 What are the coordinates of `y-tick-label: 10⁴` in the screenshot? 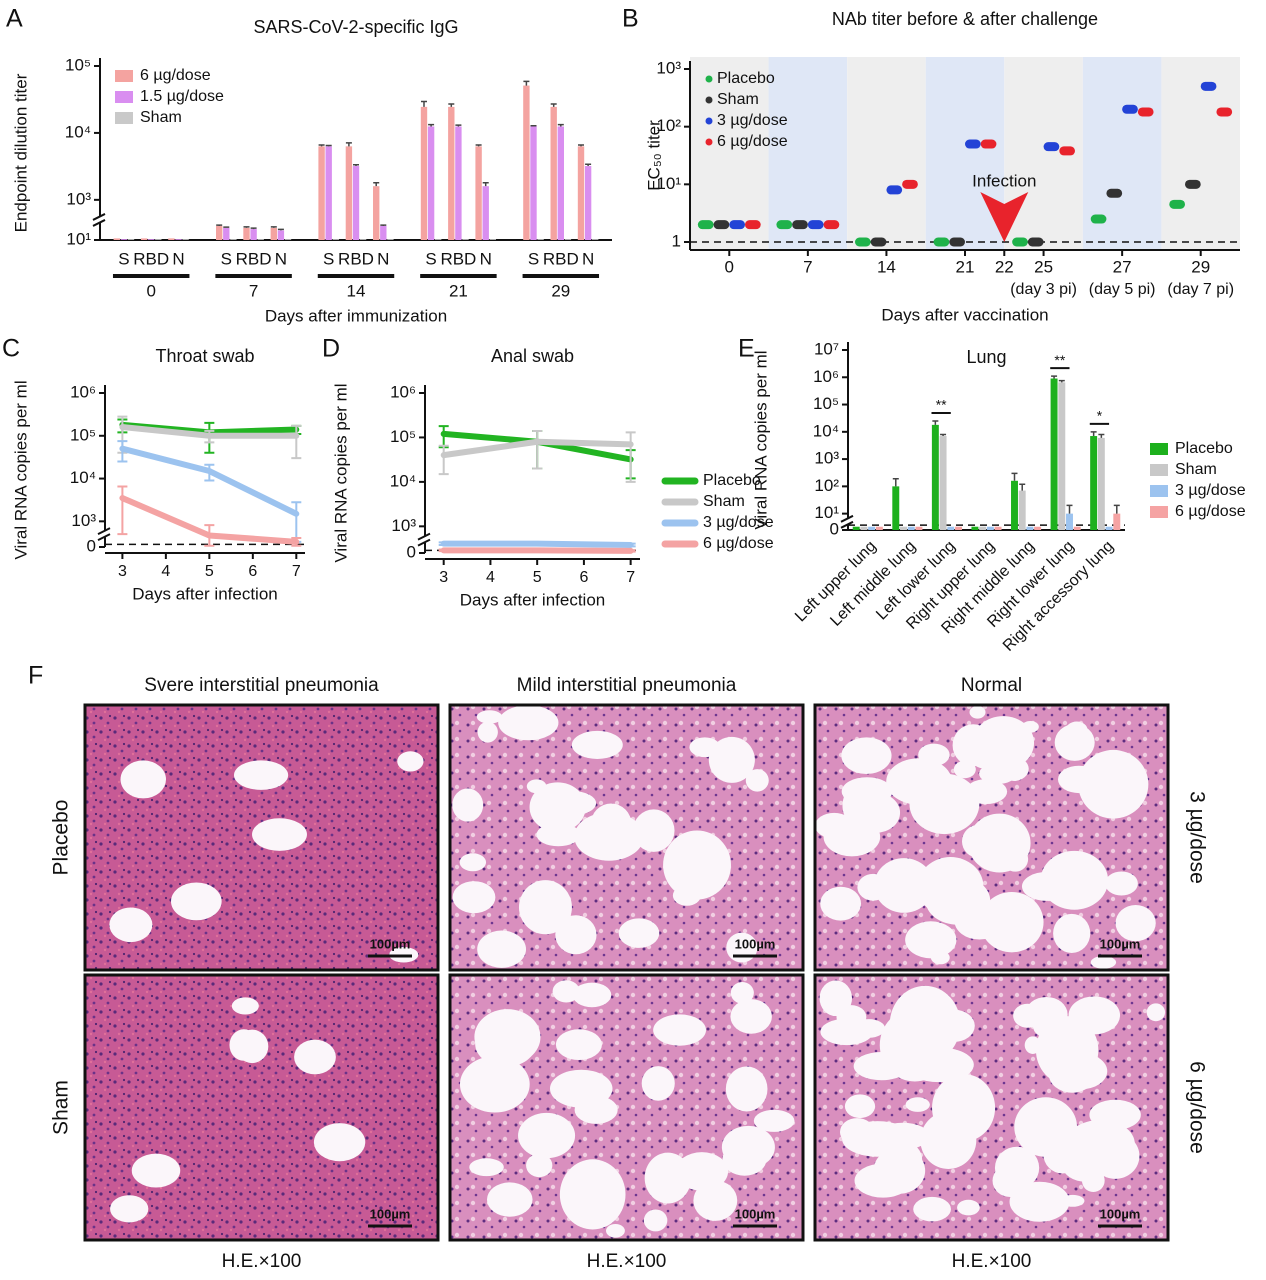 It's located at (83, 477).